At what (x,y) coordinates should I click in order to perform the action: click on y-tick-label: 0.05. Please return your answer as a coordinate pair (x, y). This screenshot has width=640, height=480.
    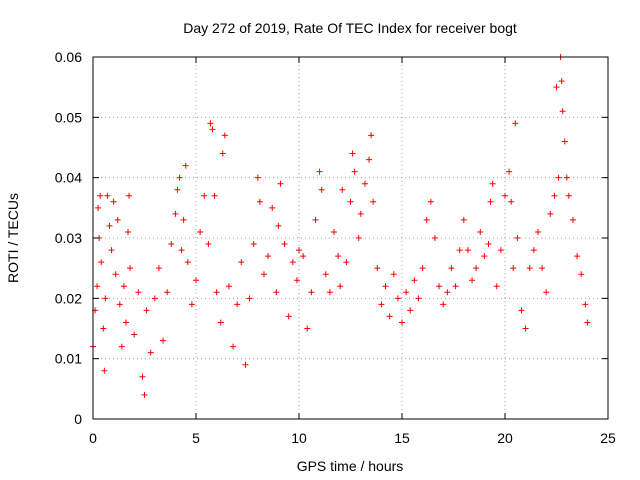
    Looking at the image, I should click on (68, 117).